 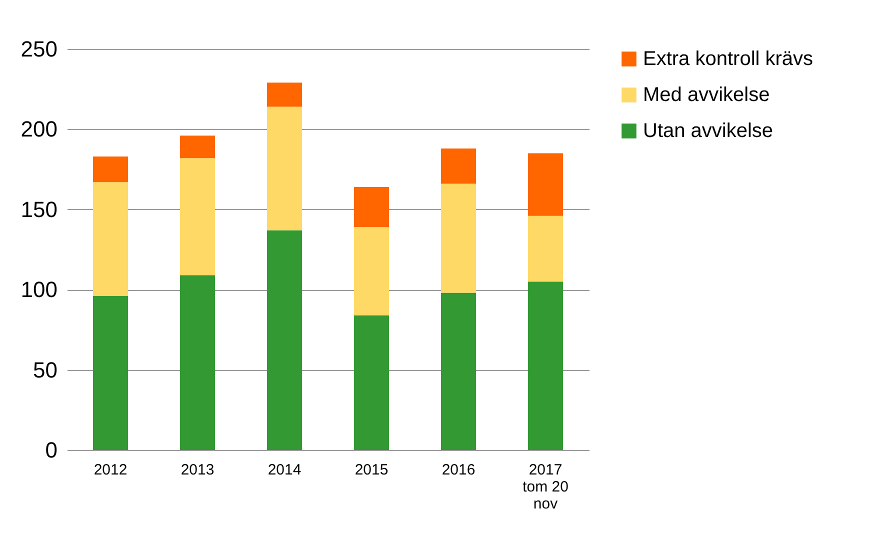 I want to click on legend-label: Utan avvikelse, so click(x=708, y=131).